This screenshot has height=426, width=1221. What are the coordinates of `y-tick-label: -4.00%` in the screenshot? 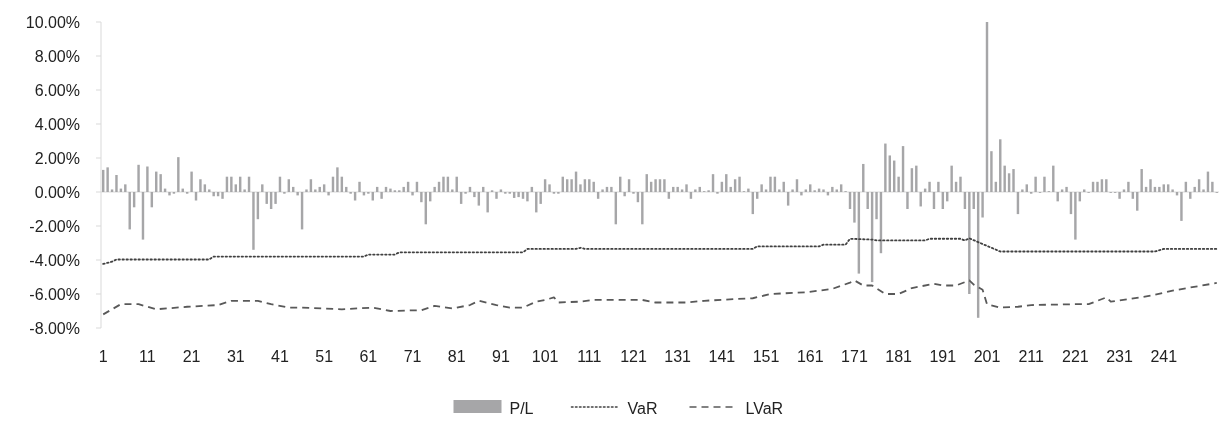 It's located at (54, 260).